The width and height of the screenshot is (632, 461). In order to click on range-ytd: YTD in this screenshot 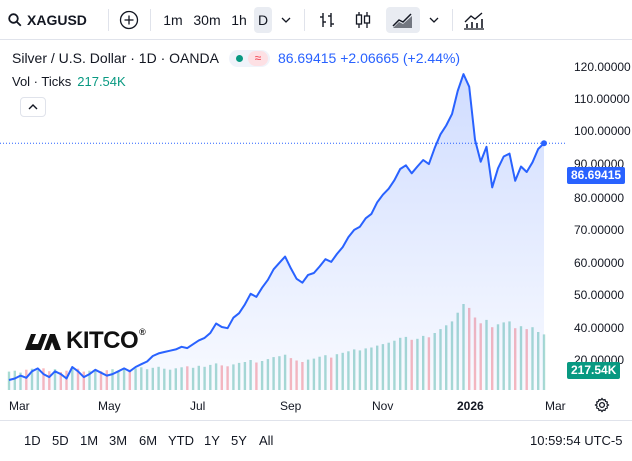, I will do `click(181, 440)`.